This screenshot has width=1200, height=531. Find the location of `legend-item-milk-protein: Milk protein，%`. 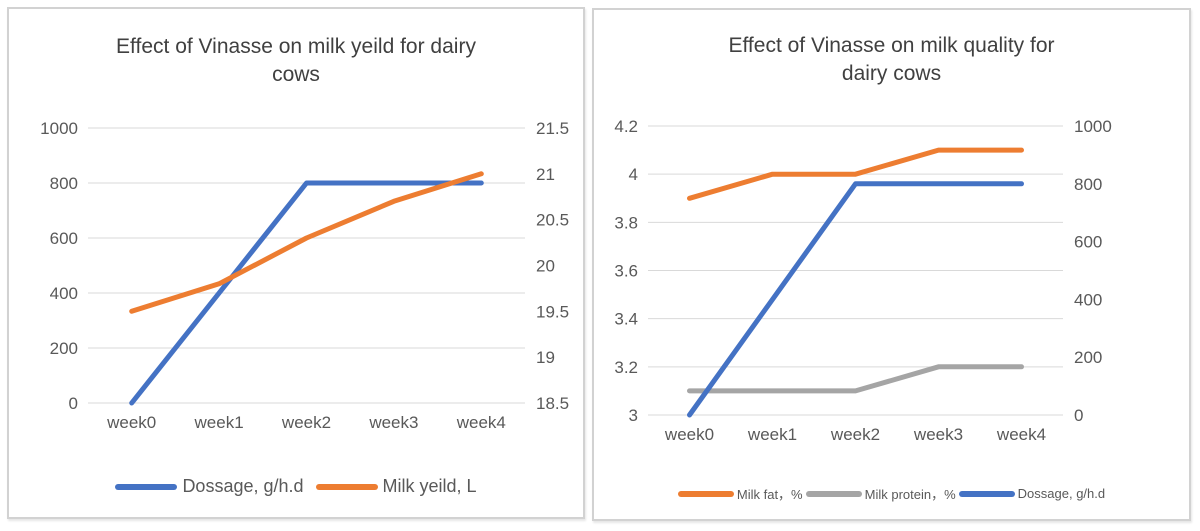

legend-item-milk-protein: Milk protein，% is located at coordinates (880, 493).